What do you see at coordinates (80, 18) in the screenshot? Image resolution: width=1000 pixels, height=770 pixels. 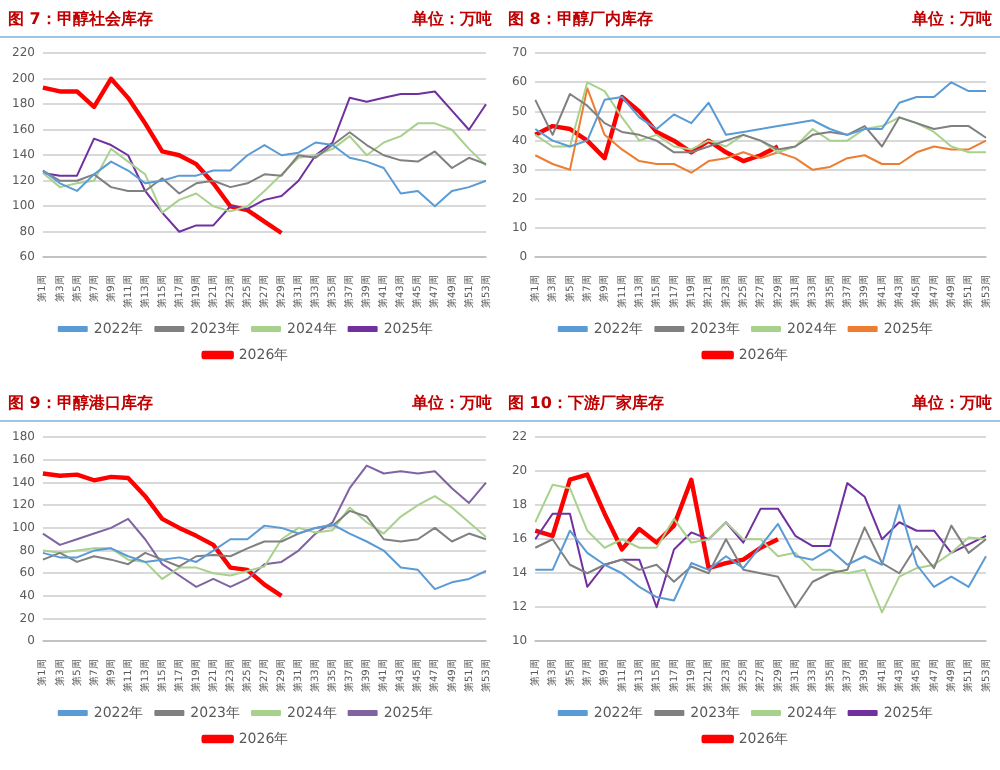 I see `chart-title: 图 7：甲醇社会库存` at bounding box center [80, 18].